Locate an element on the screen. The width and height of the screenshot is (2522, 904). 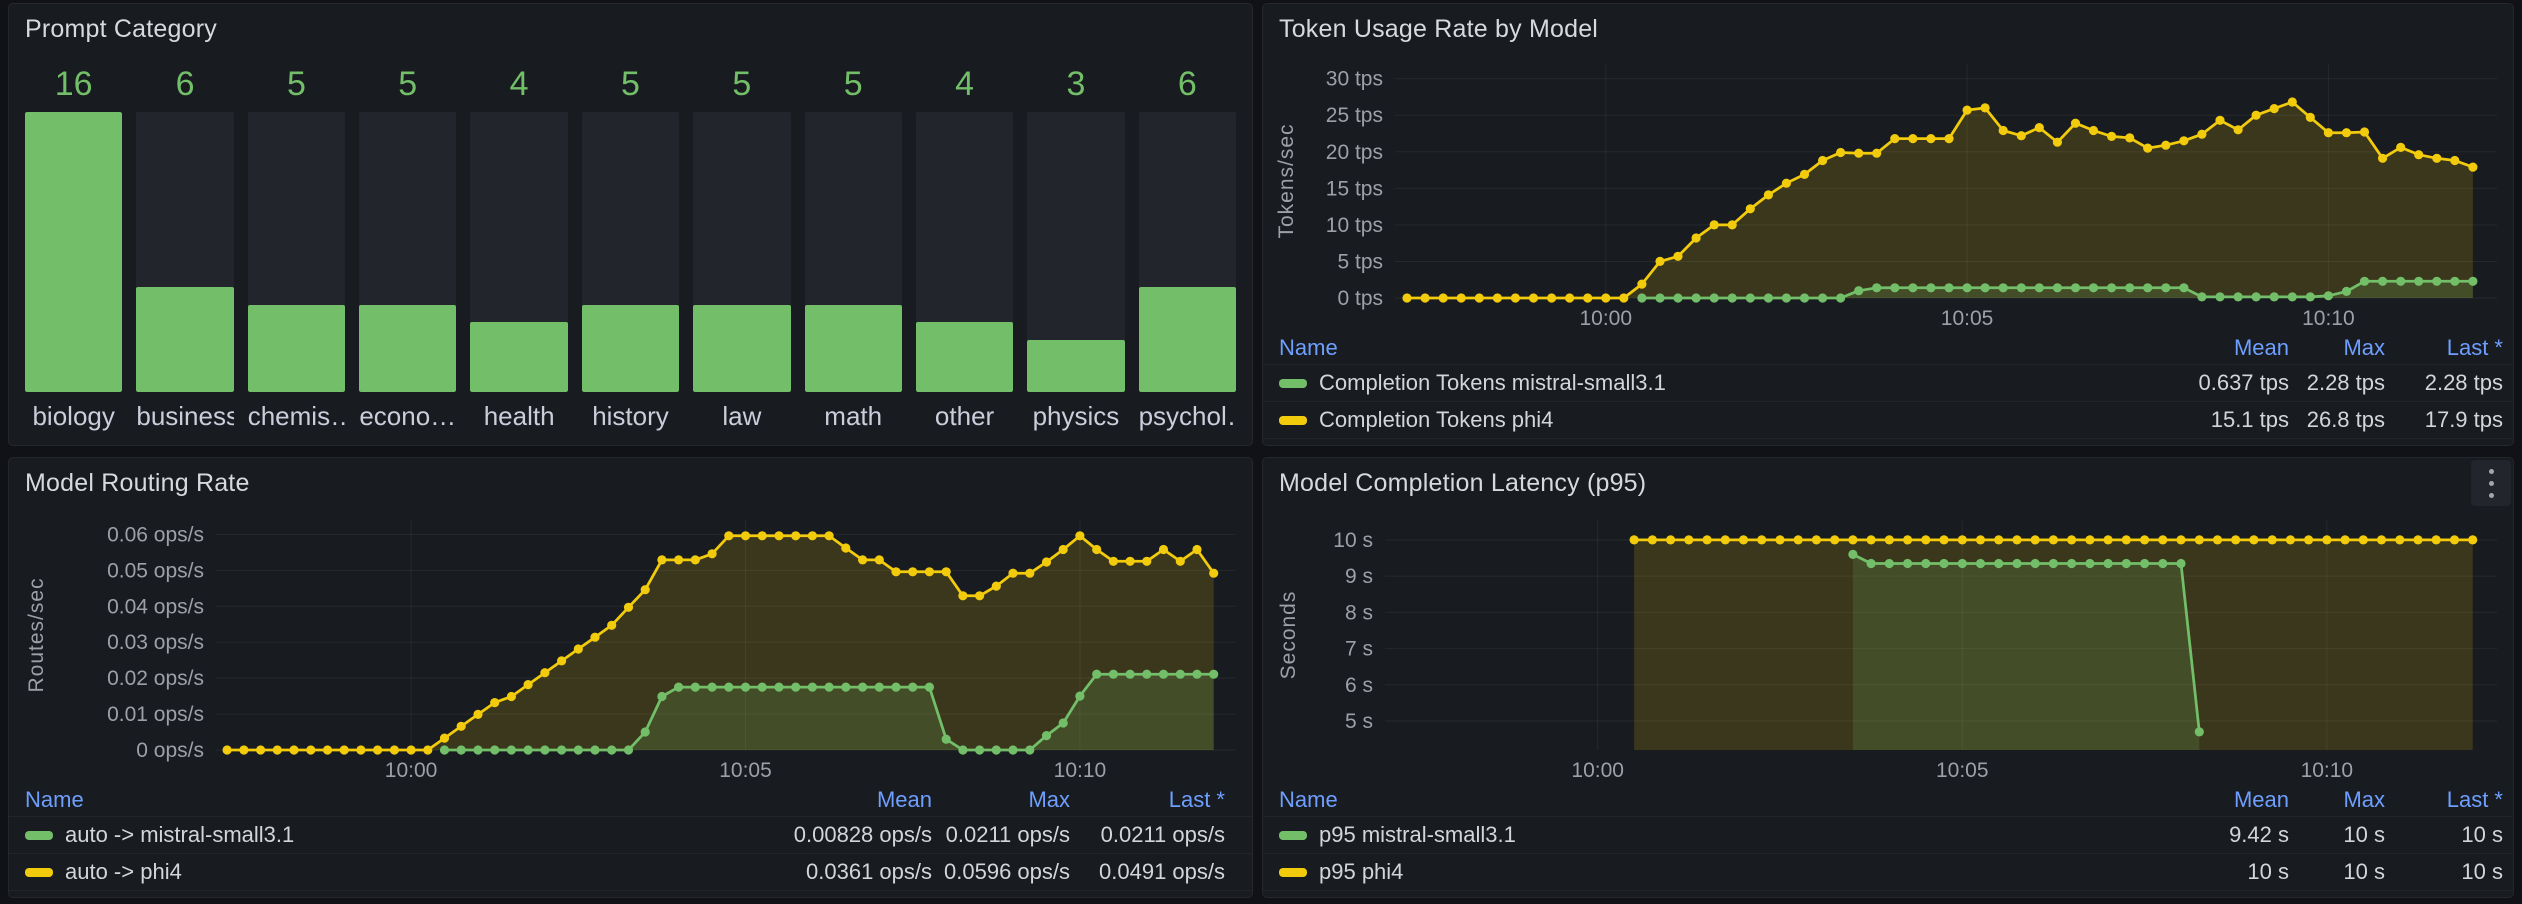
svg-text: Seconds is located at coordinates (1288, 635).